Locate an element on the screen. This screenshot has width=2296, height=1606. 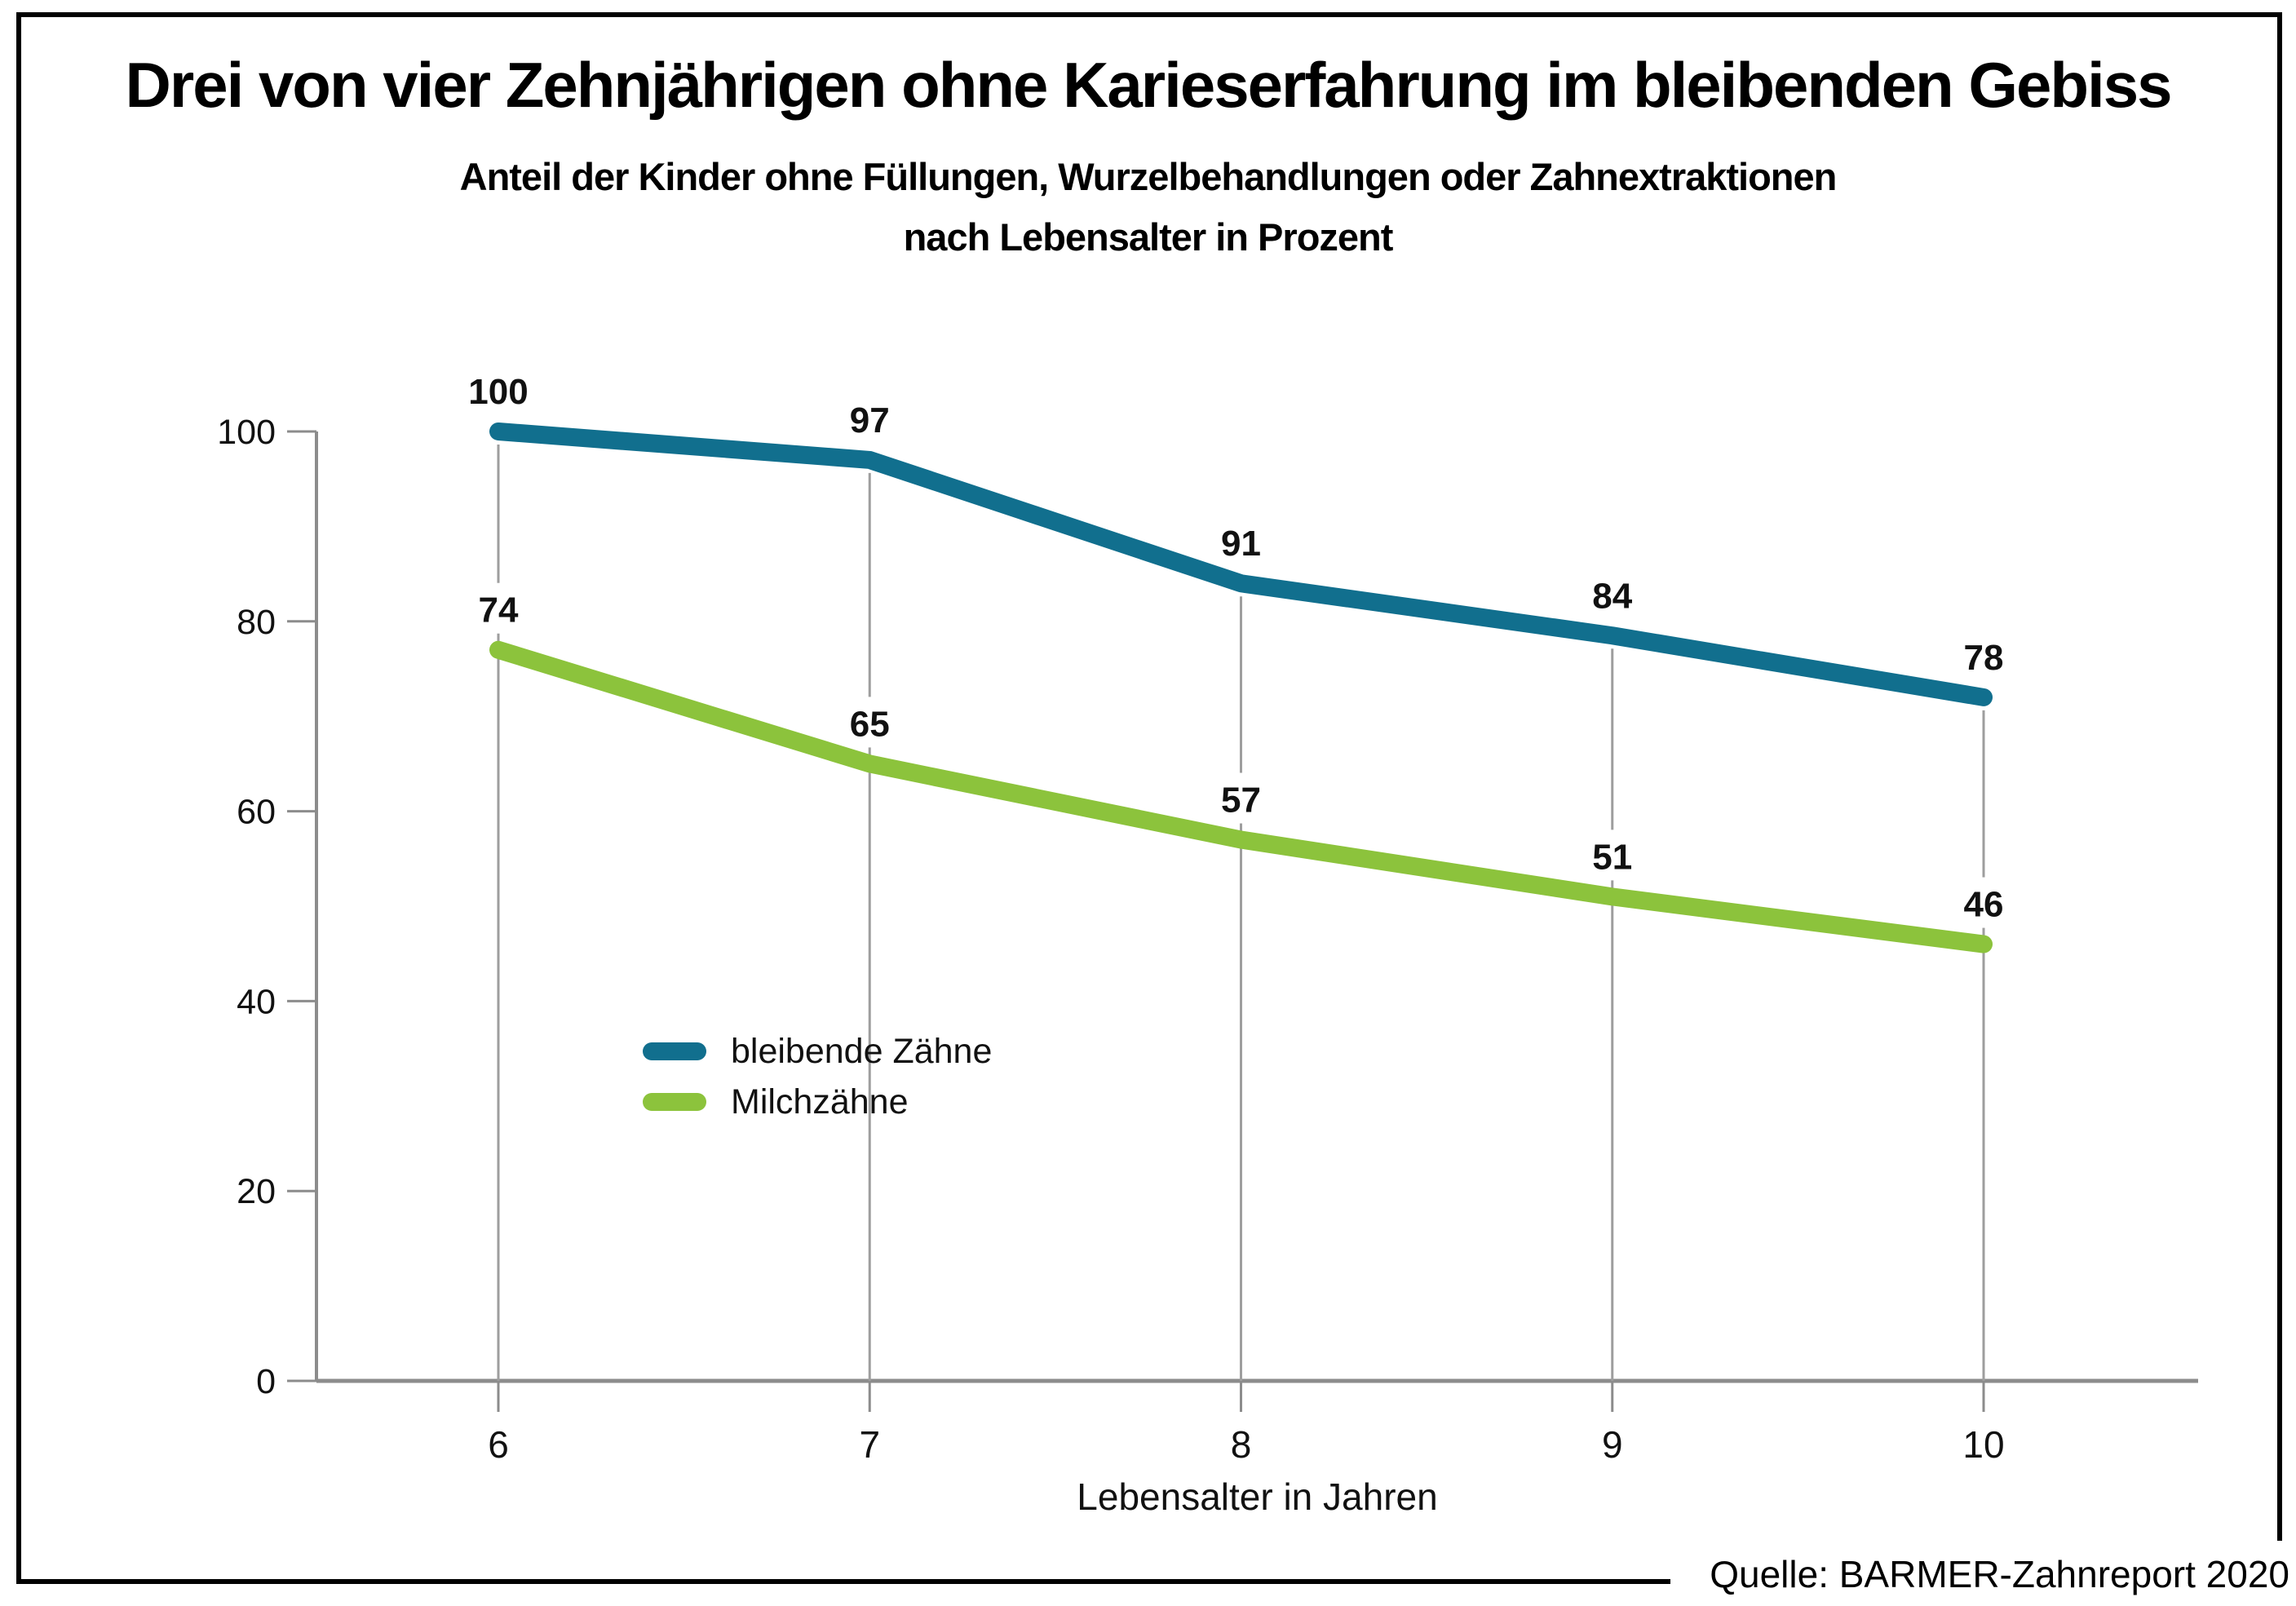
legend-label: Milchzähne is located at coordinates (820, 1102).